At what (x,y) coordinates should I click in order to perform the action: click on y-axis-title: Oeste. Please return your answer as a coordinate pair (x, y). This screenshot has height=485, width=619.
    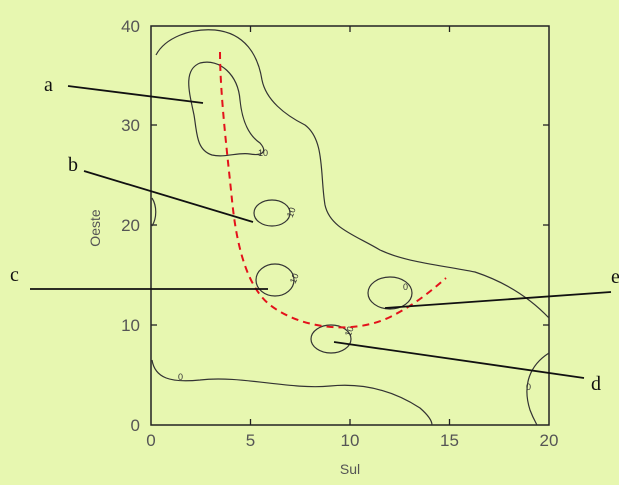
    Looking at the image, I should click on (95, 228).